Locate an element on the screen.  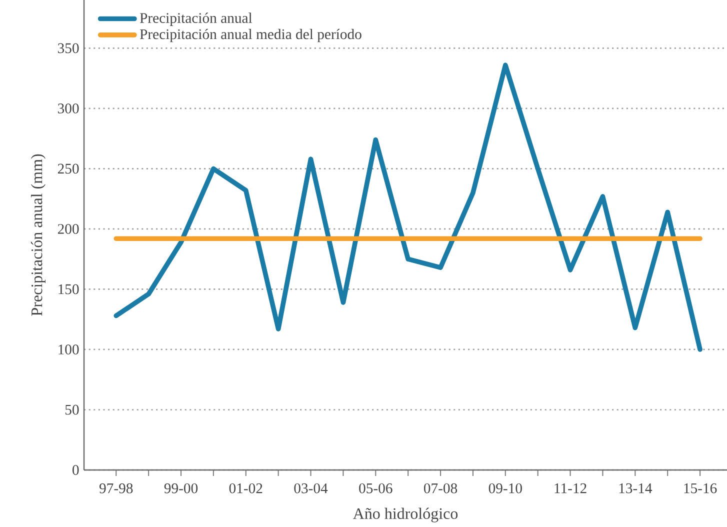
x-tick-label: 03-04 is located at coordinates (311, 488).